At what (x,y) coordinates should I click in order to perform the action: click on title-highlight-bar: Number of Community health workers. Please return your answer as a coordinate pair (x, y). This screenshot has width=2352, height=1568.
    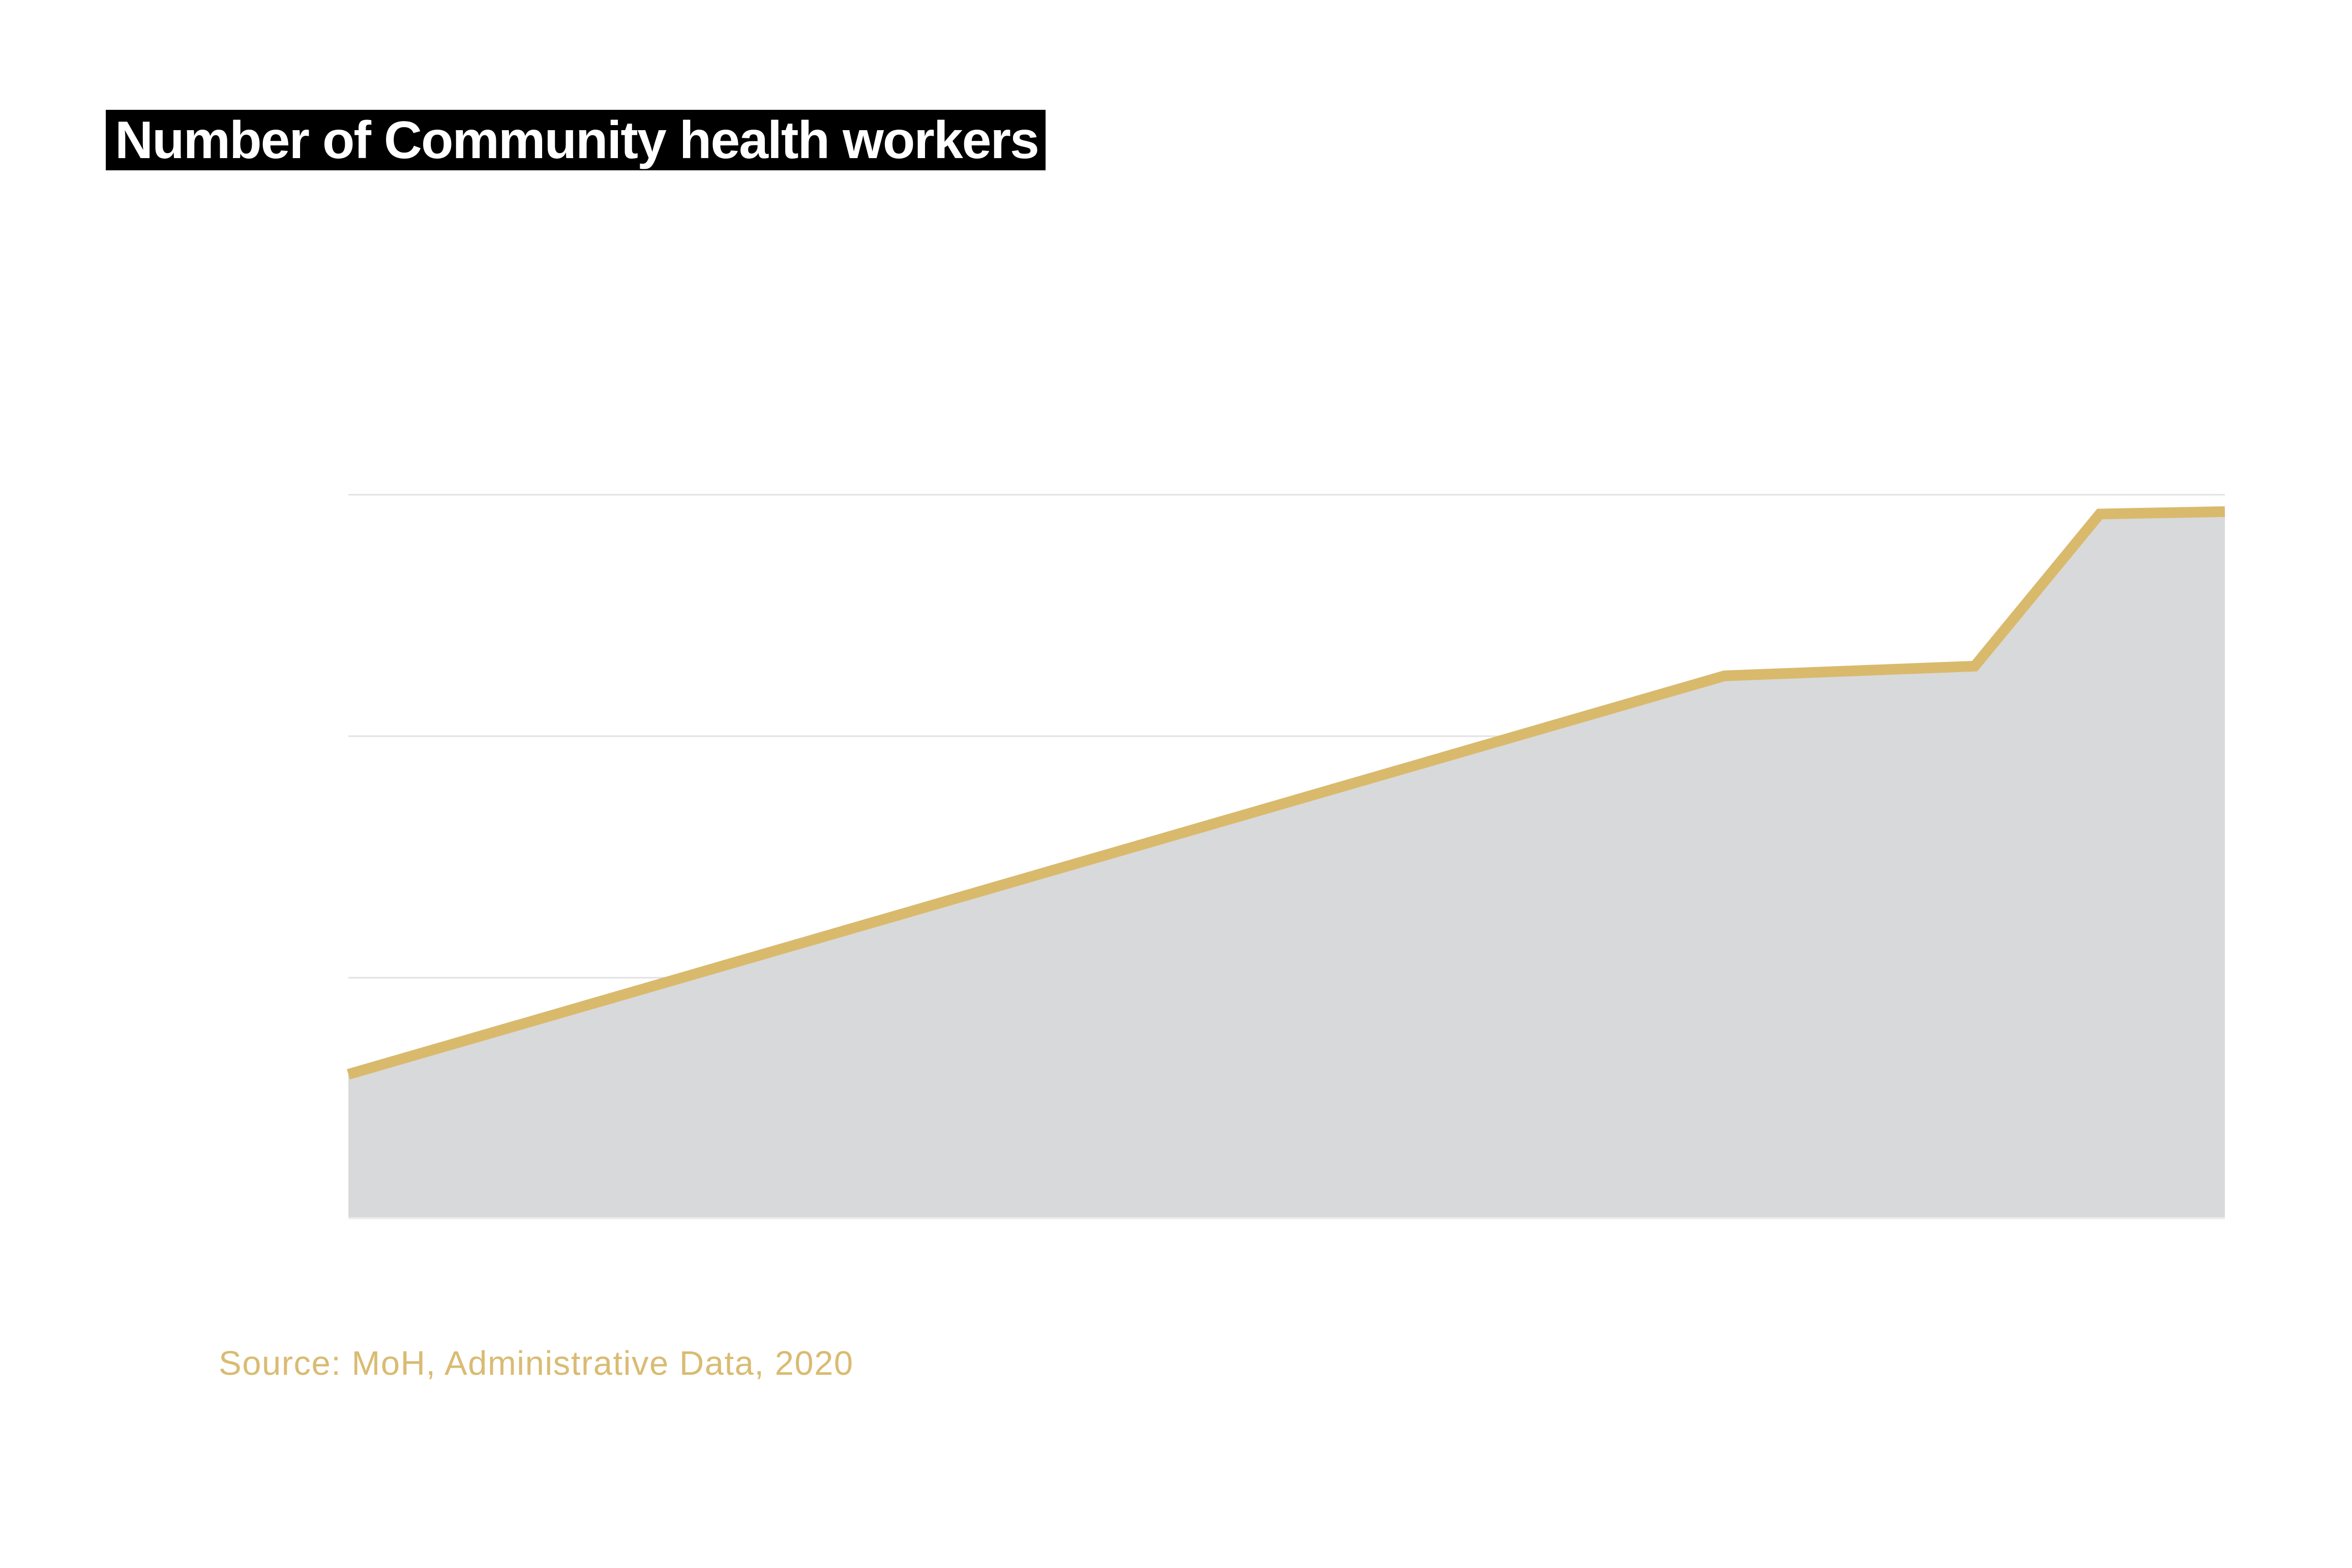
    Looking at the image, I should click on (576, 140).